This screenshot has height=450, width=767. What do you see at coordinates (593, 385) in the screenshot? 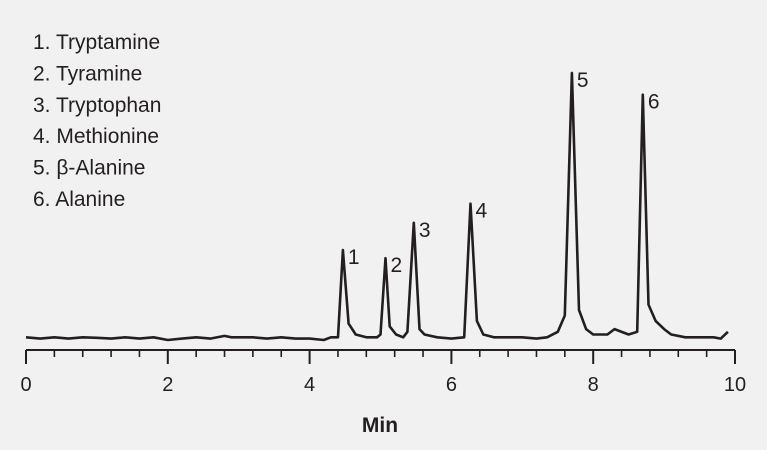
I see `x-tick-label: 8` at bounding box center [593, 385].